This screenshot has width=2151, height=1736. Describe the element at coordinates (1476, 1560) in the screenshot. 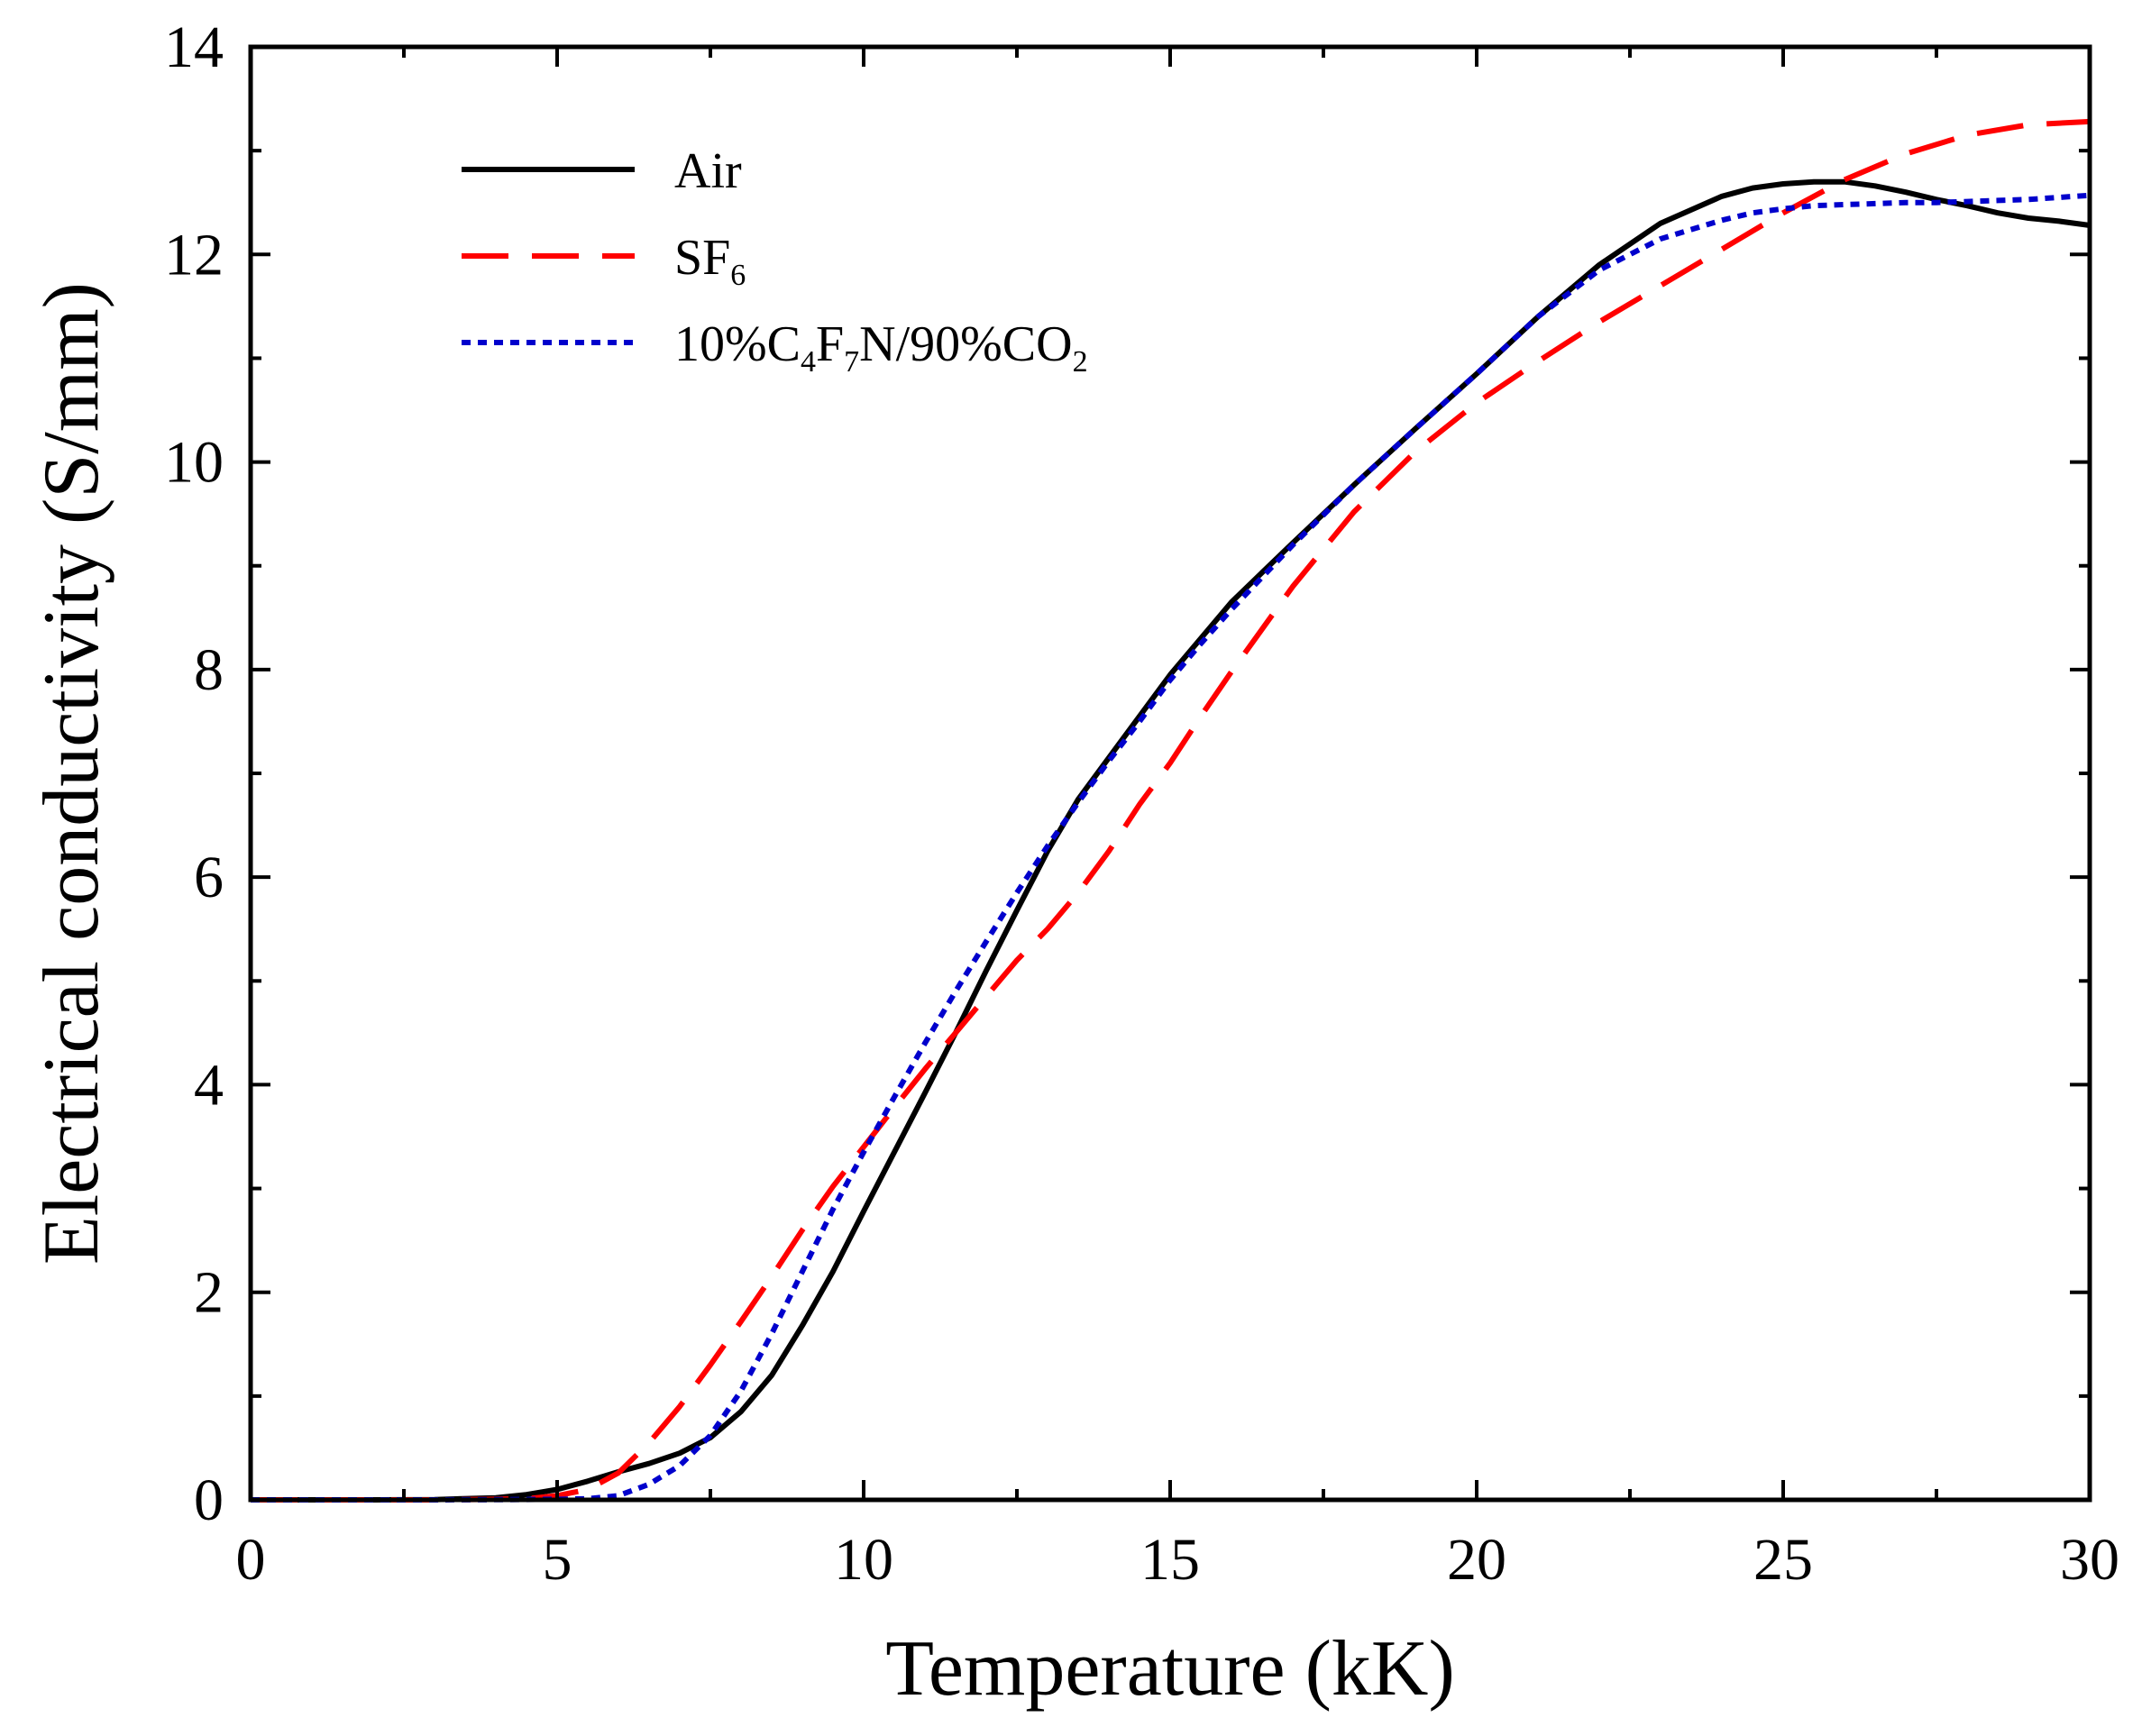

I see `x-tick-label: 20` at that location.